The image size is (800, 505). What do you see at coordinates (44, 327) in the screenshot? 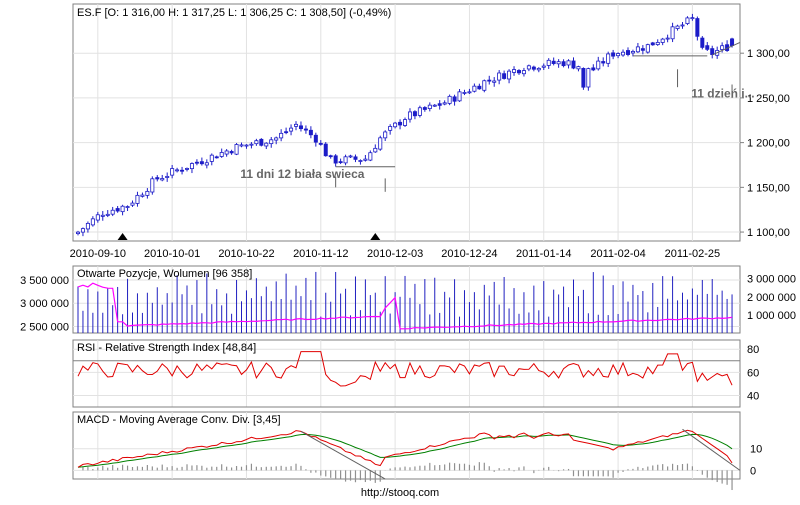
I see `left-axis-label: 2 500 000` at bounding box center [44, 327].